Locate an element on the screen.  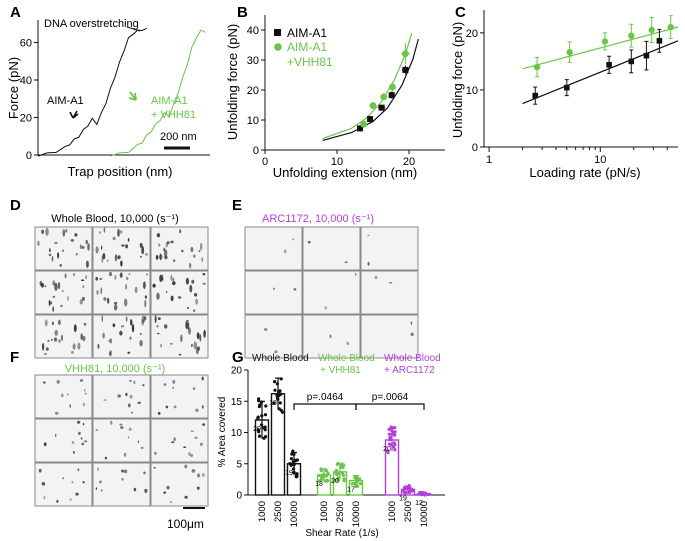
group-label-arc1172-line1: Whole Blood is located at coordinates (412, 358).